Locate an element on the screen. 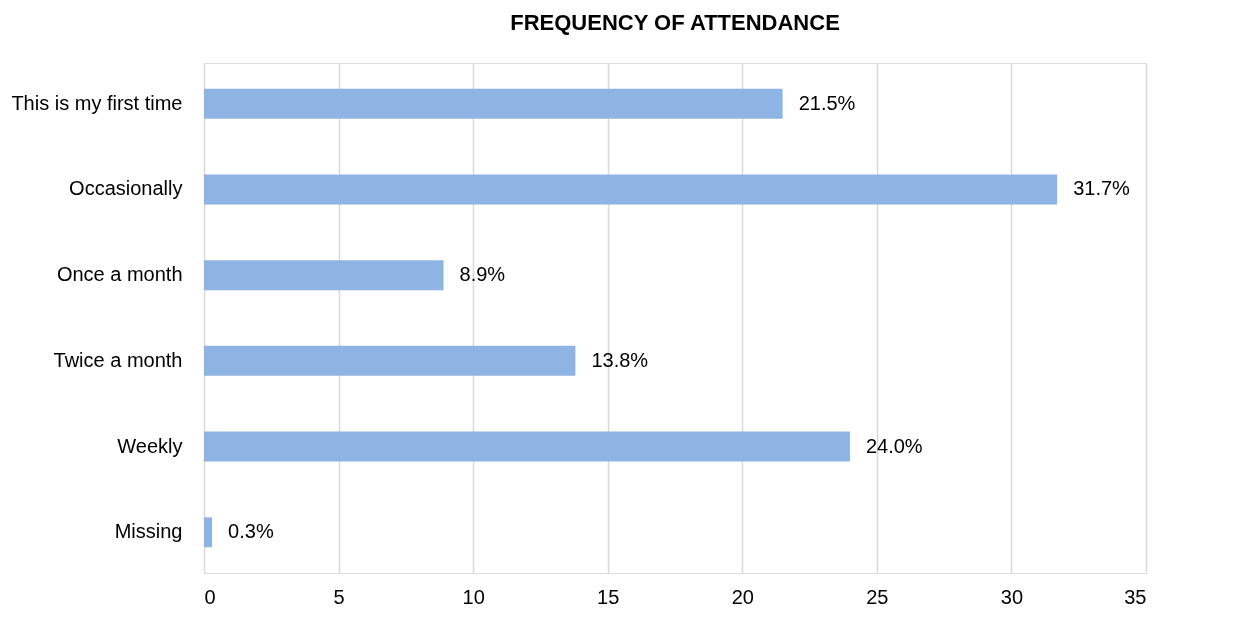  y-tick-label: This is my first time is located at coordinates (97, 102).